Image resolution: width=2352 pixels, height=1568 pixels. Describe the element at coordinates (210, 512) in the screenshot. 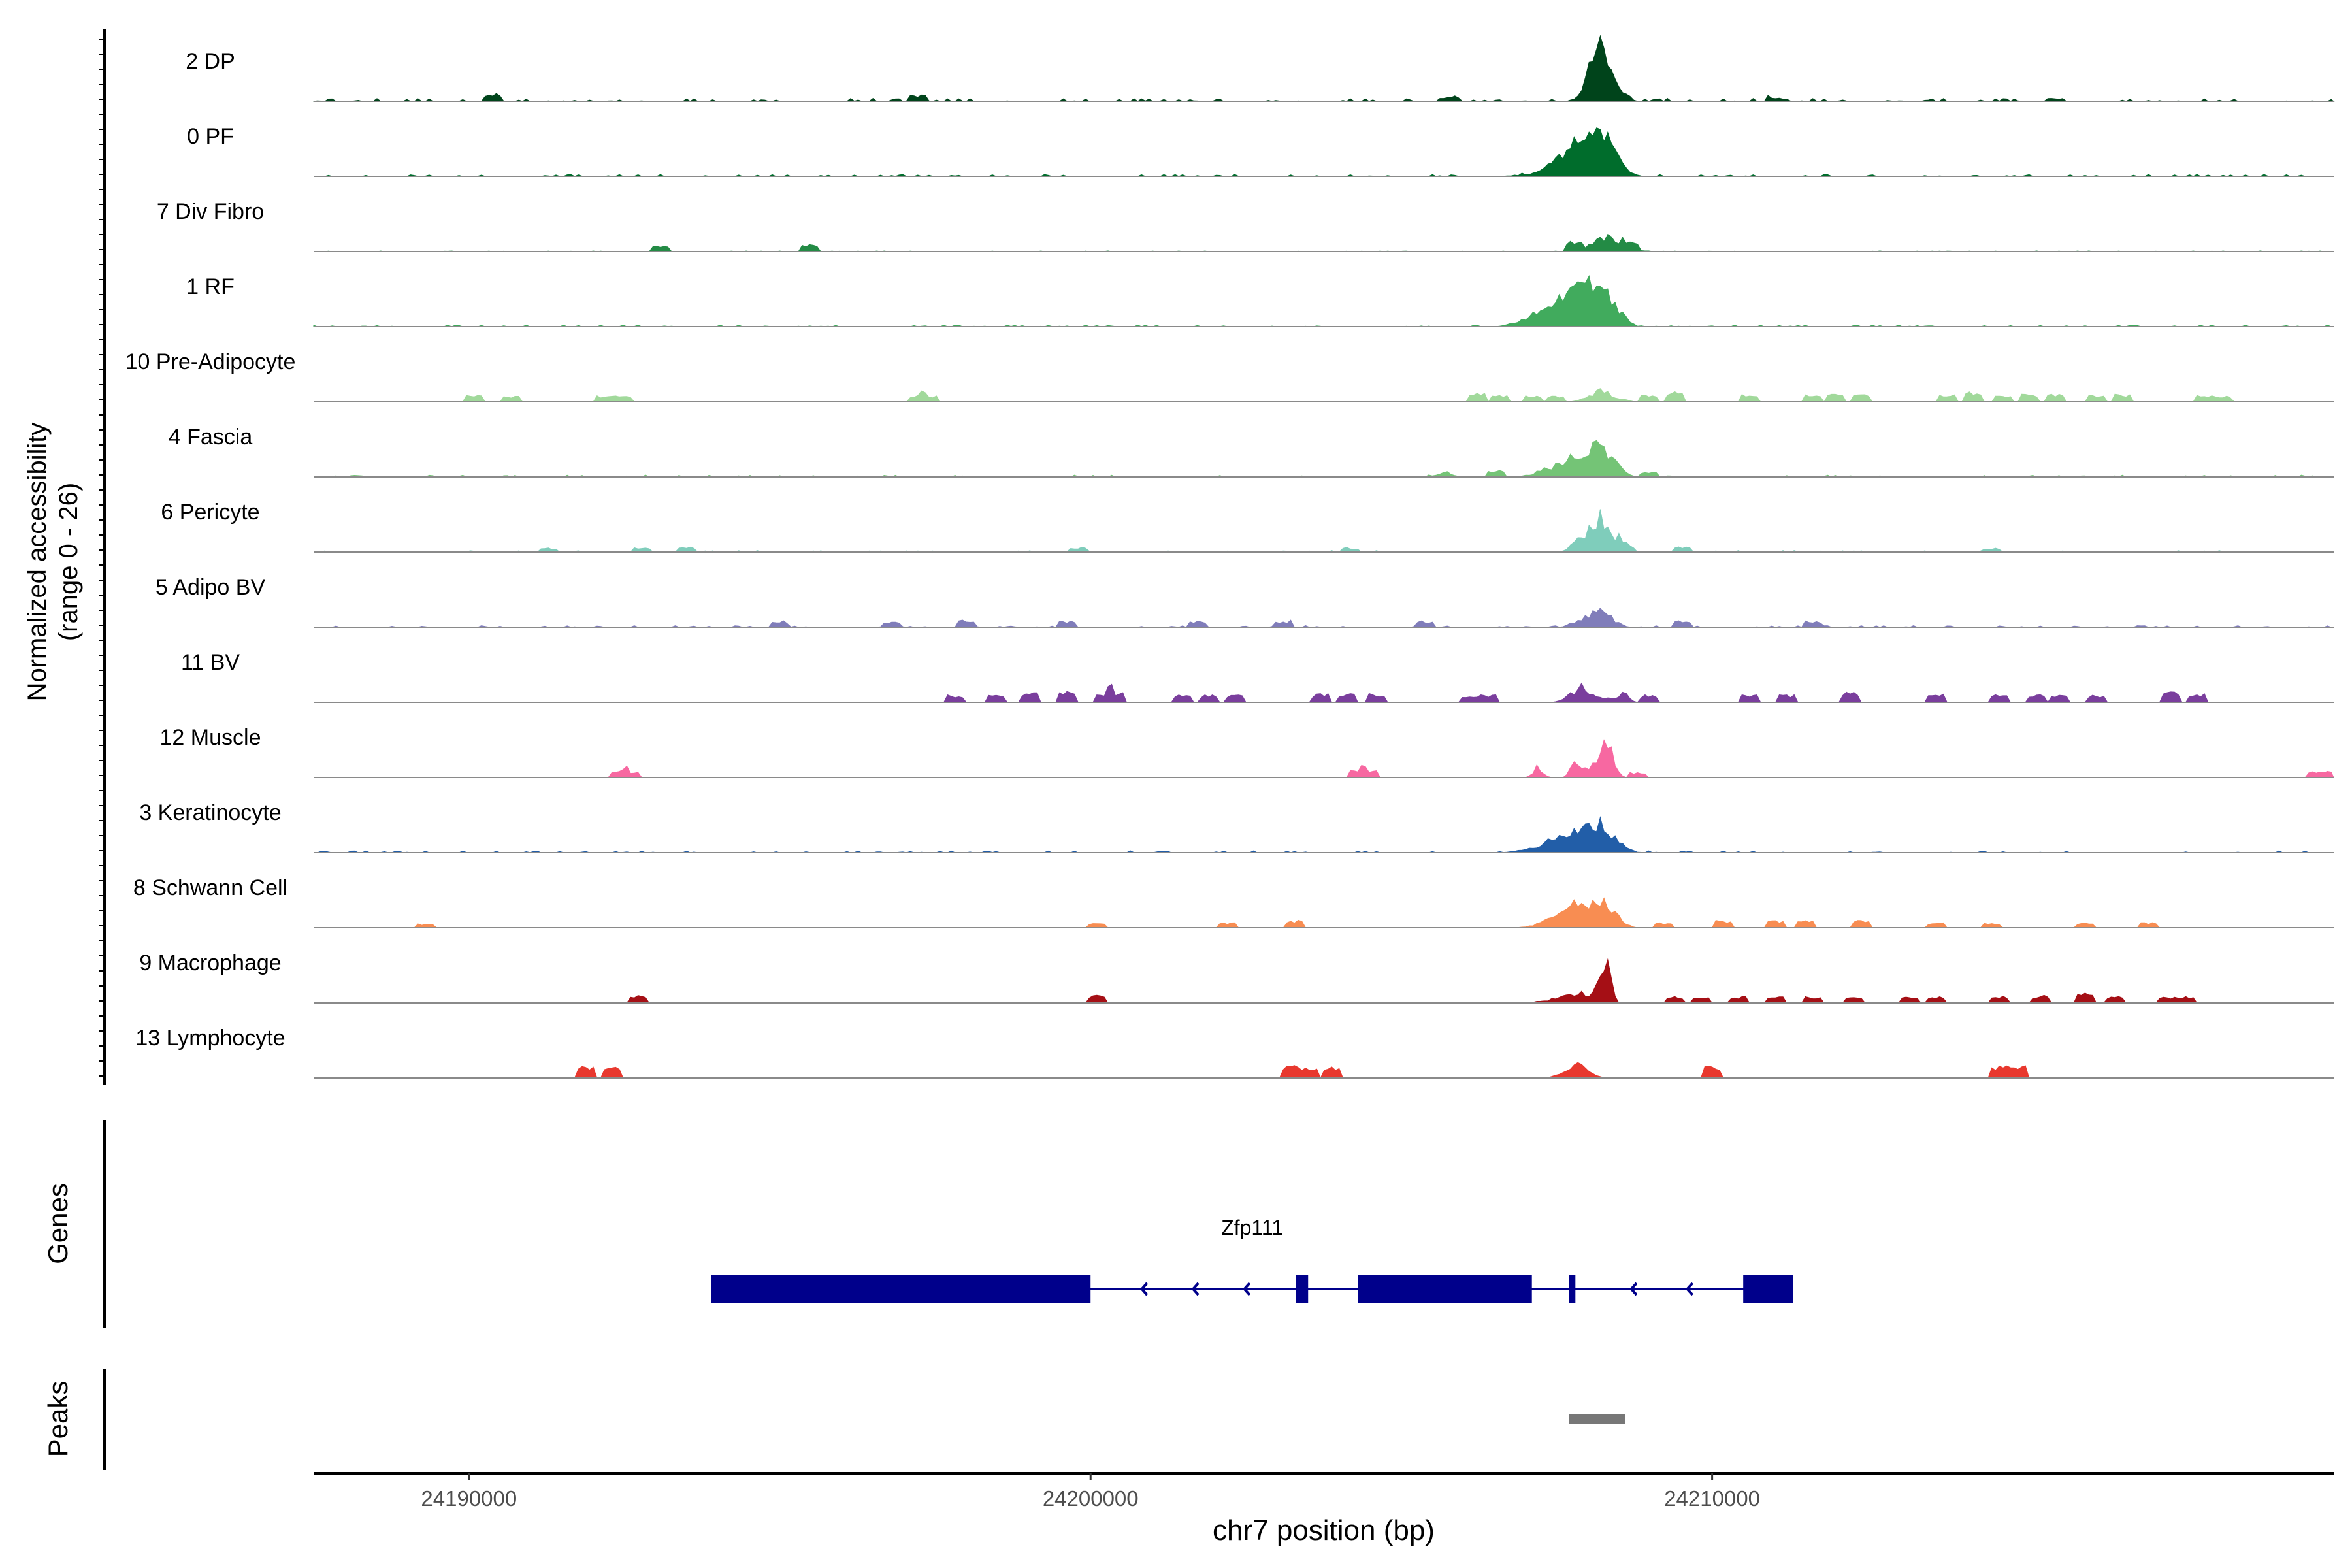

I see `track-label: 6 Pericyte` at that location.